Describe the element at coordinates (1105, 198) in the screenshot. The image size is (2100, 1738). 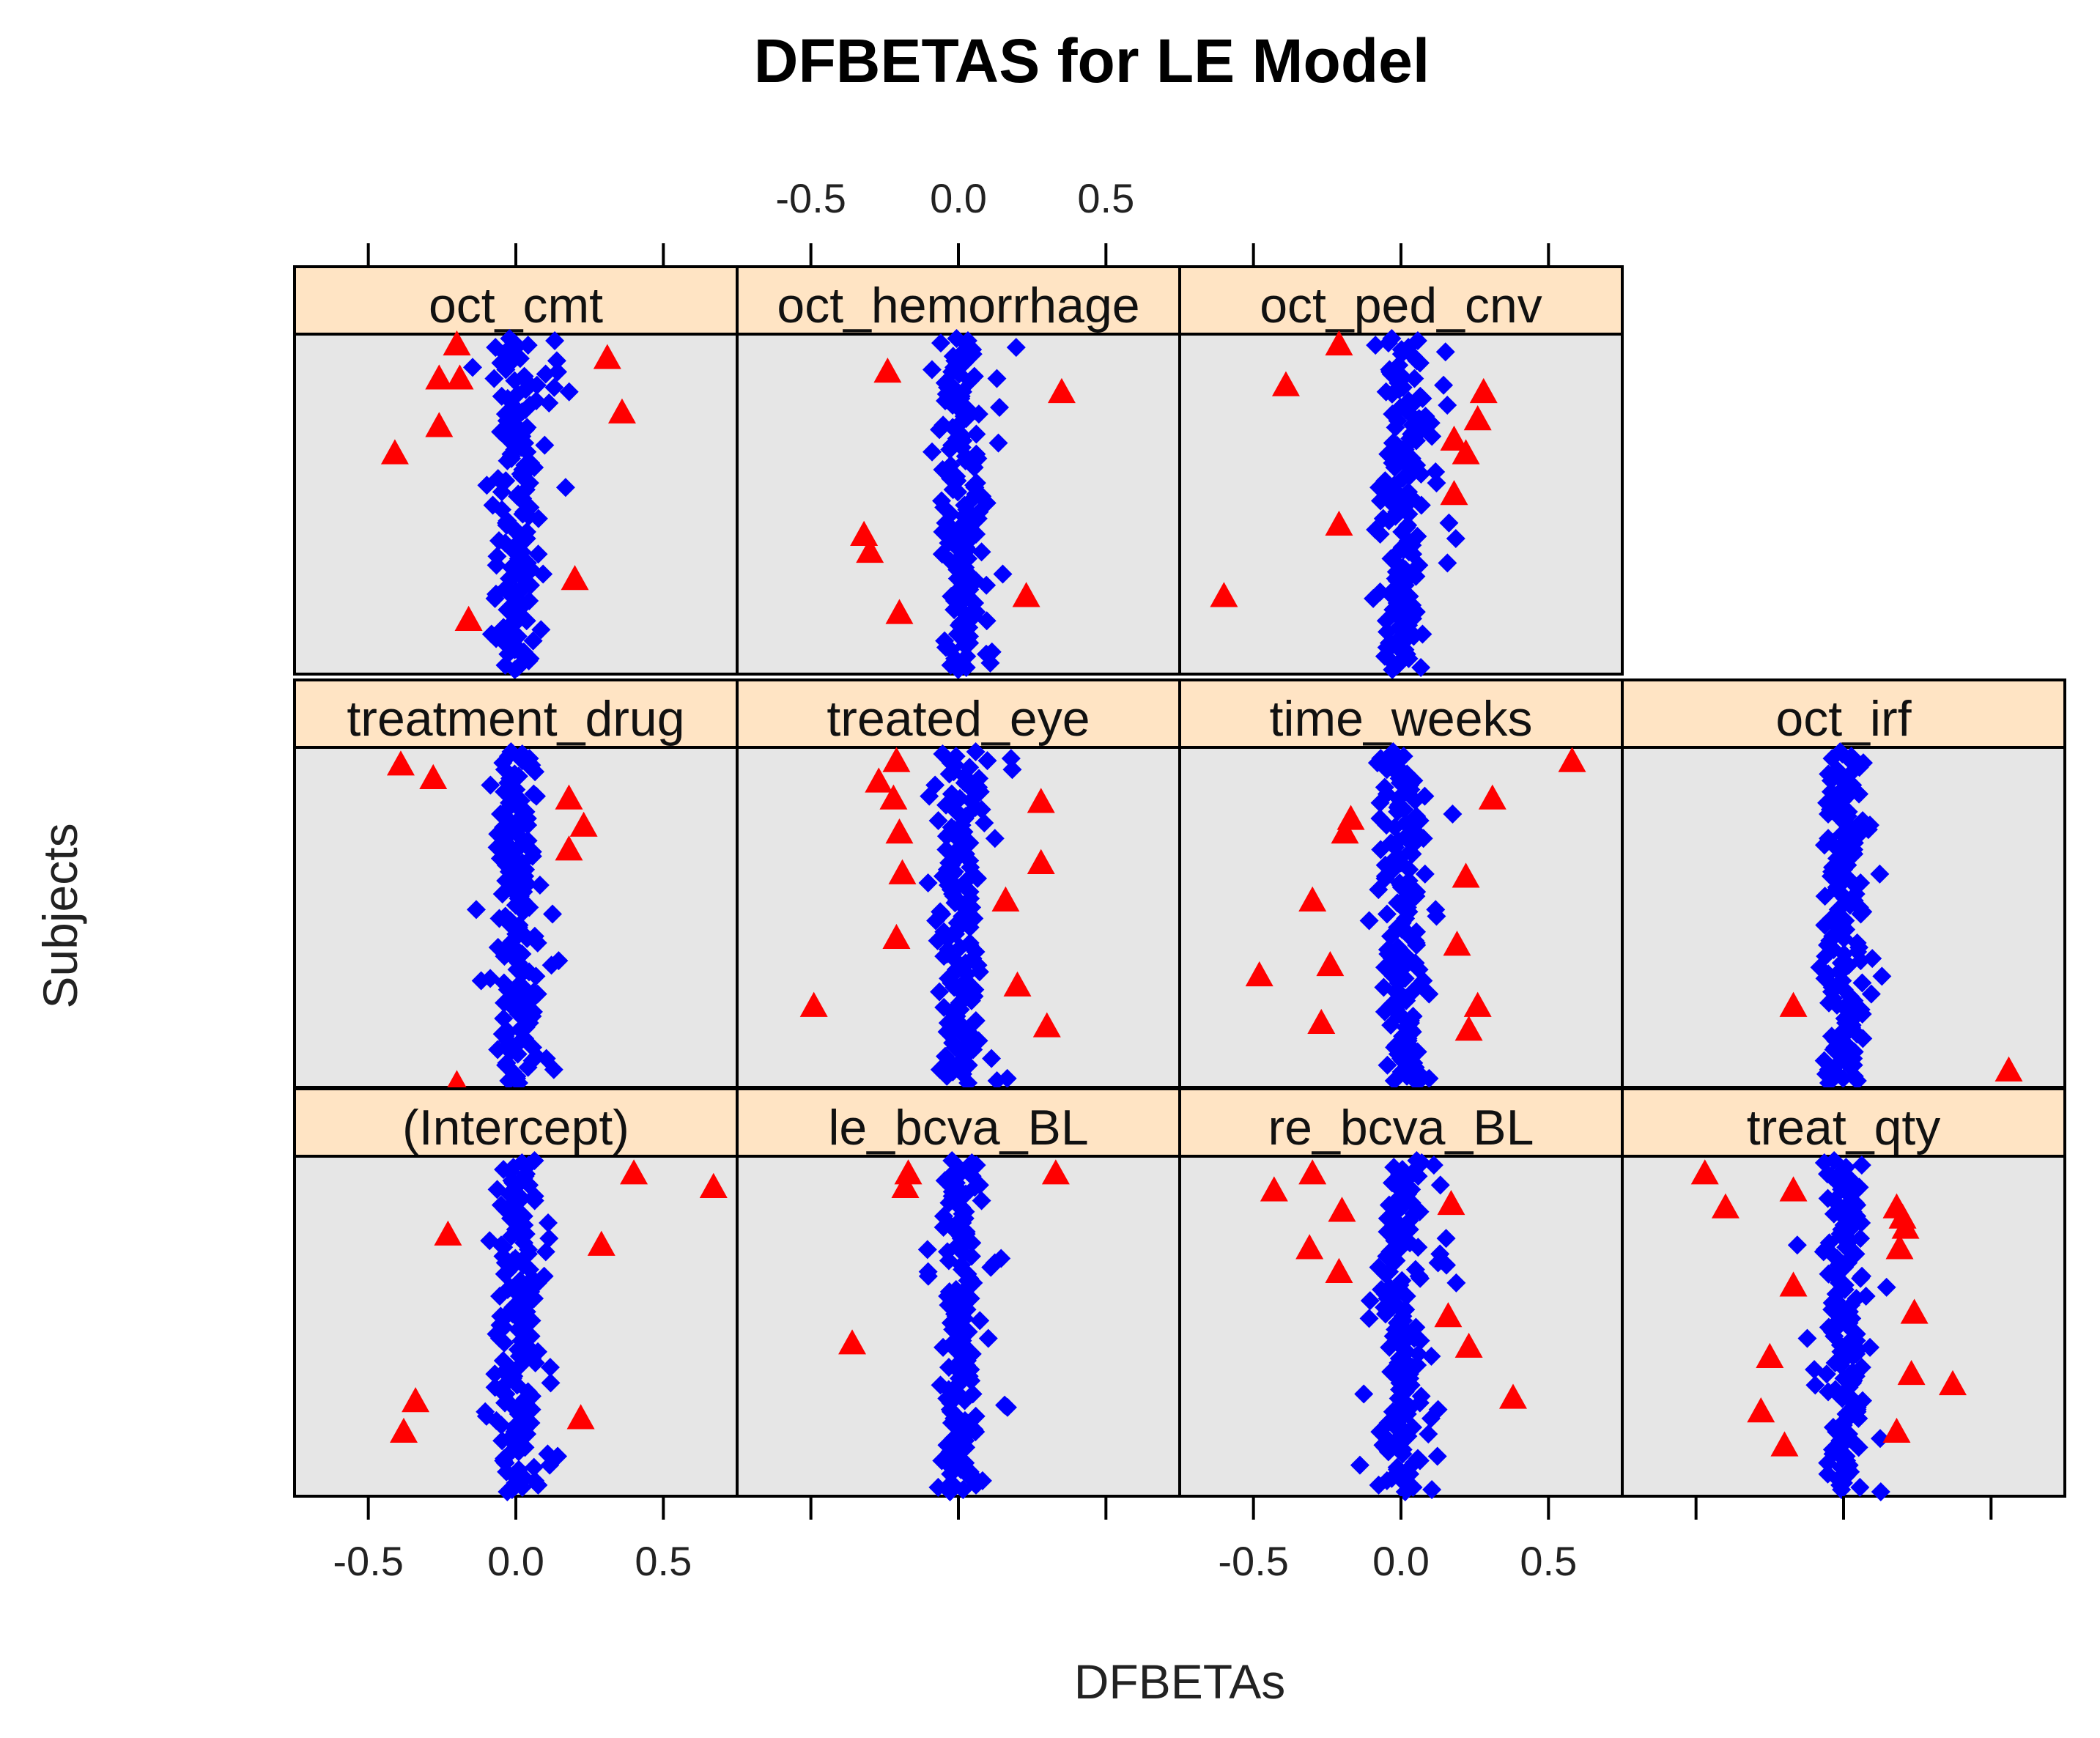
I see `x-tick-label-top: 0.5` at that location.